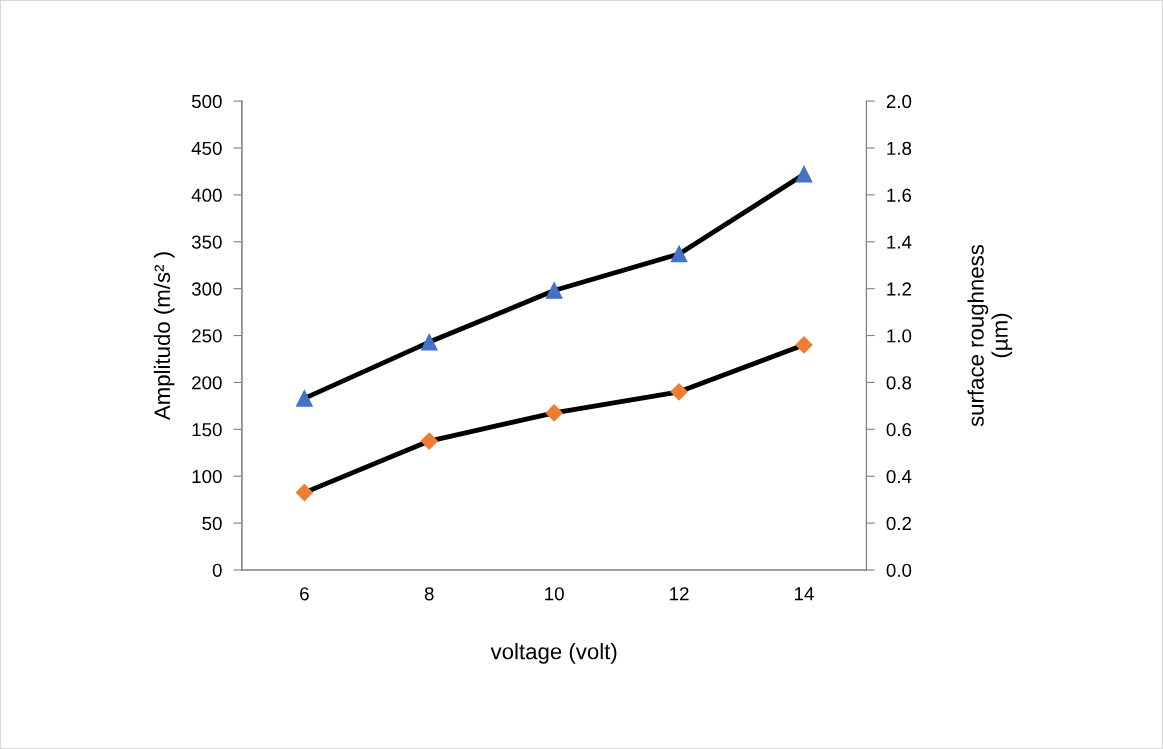  Describe the element at coordinates (898, 523) in the screenshot. I see `y2-tick-label: 0.2` at that location.